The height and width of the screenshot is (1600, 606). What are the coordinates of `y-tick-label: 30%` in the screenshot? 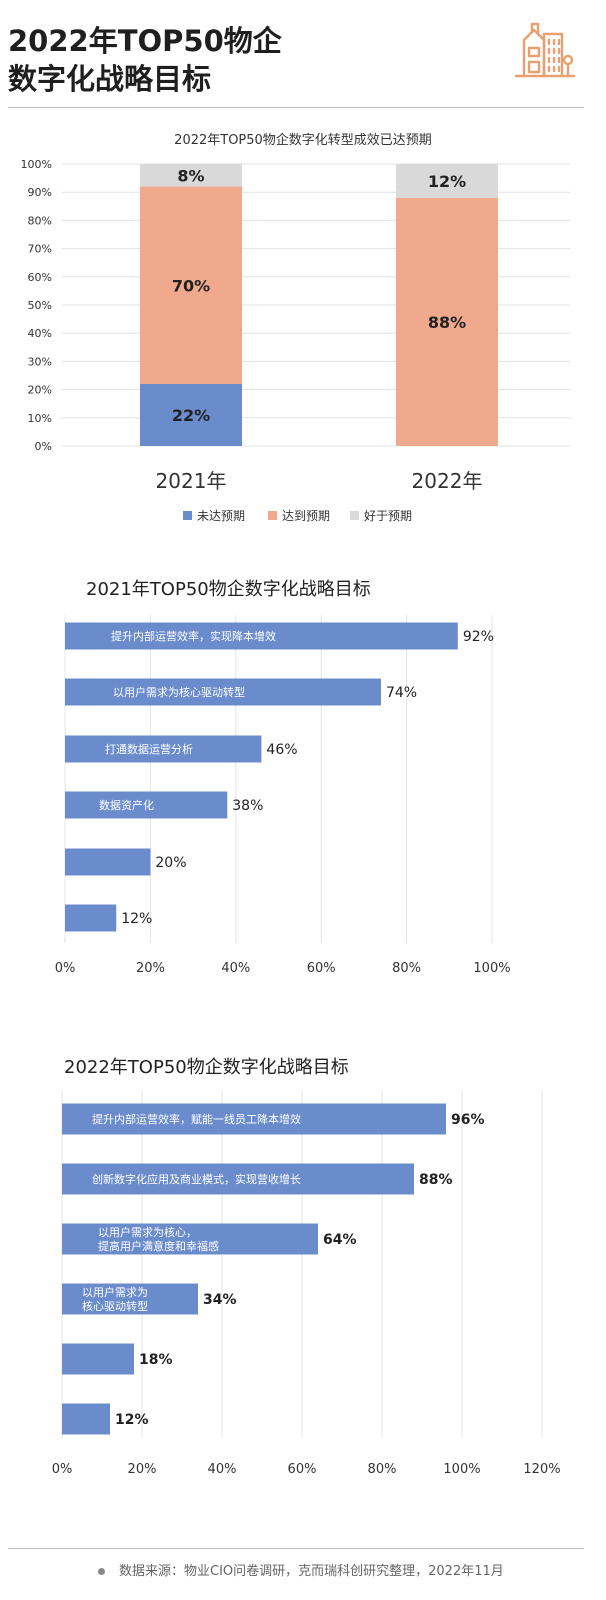 It's located at (40, 361).